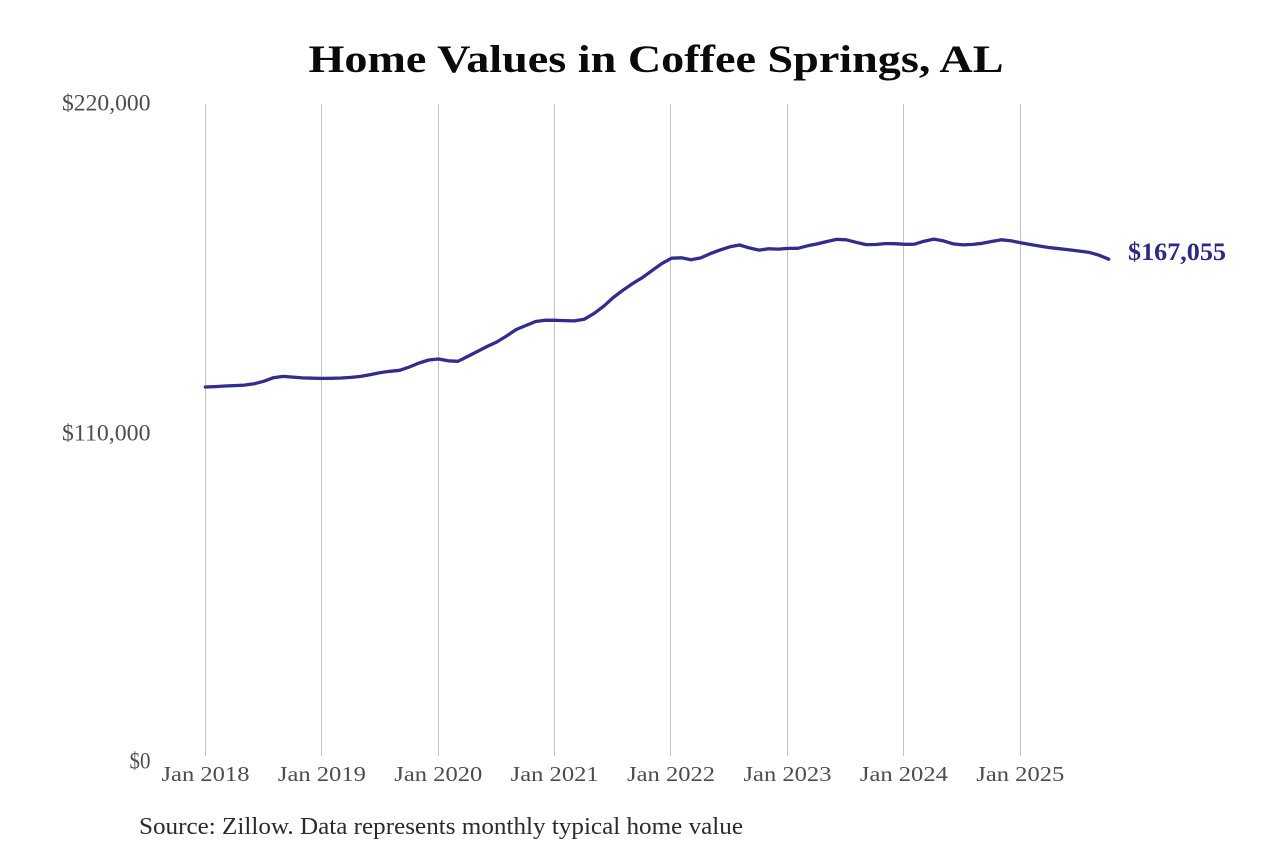  Describe the element at coordinates (322, 774) in the screenshot. I see `svg-text: Jan 2019` at that location.